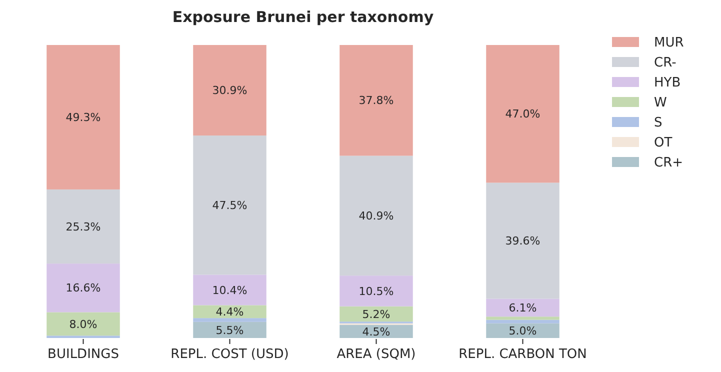 This screenshot has height=372, width=721. Describe the element at coordinates (522, 354) in the screenshot. I see `x-tick-label: REPL. CARBON TON` at that location.